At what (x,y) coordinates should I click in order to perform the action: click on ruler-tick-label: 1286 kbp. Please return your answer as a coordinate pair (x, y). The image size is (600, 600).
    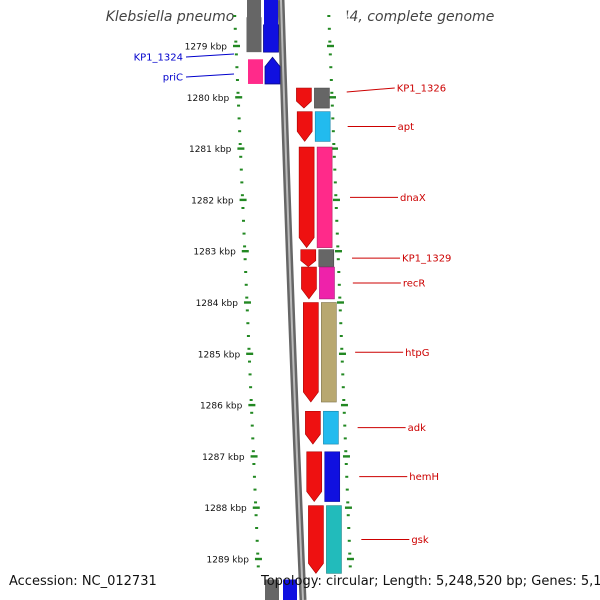
    Looking at the image, I should click on (221, 407).